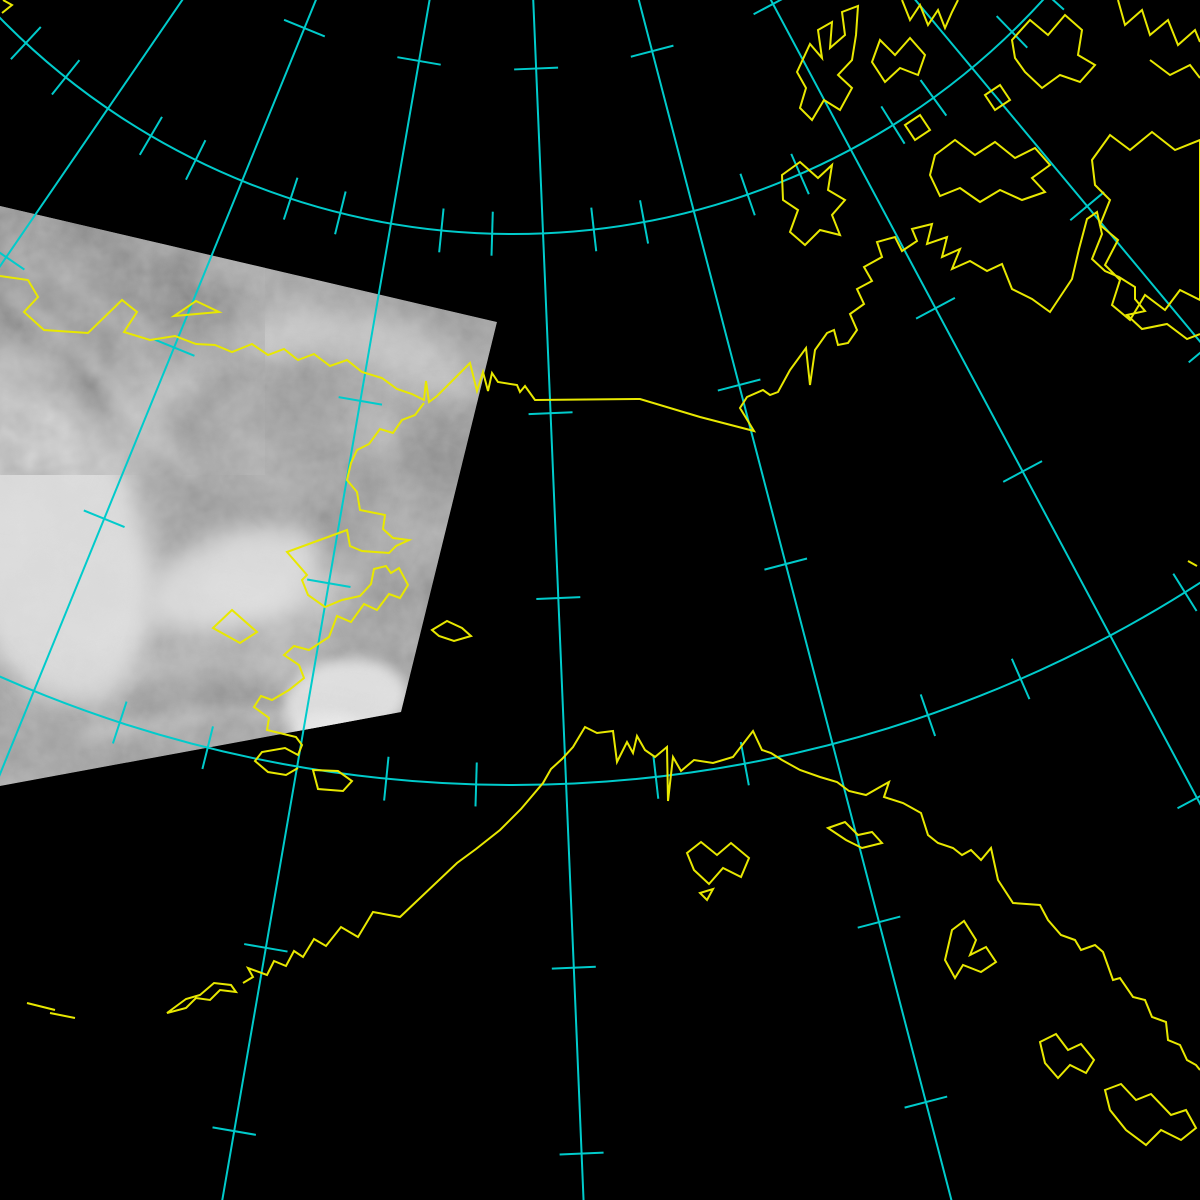  I want to click on island-below-swath, so click(332, 780).